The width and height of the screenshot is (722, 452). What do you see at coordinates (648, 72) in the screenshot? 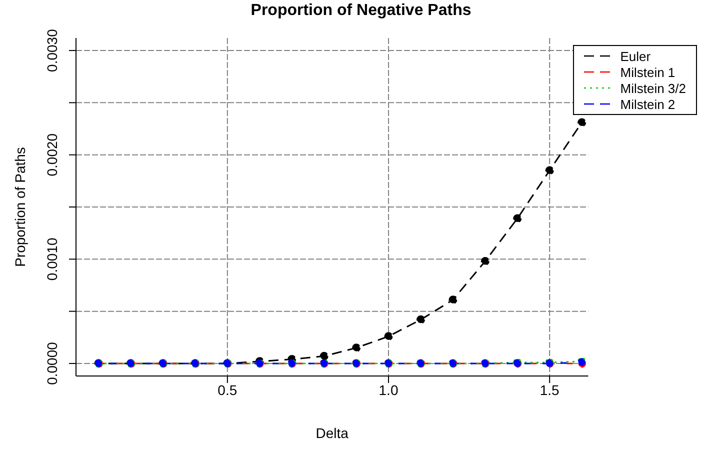
I see `legend-label: Milstein 1` at bounding box center [648, 72].